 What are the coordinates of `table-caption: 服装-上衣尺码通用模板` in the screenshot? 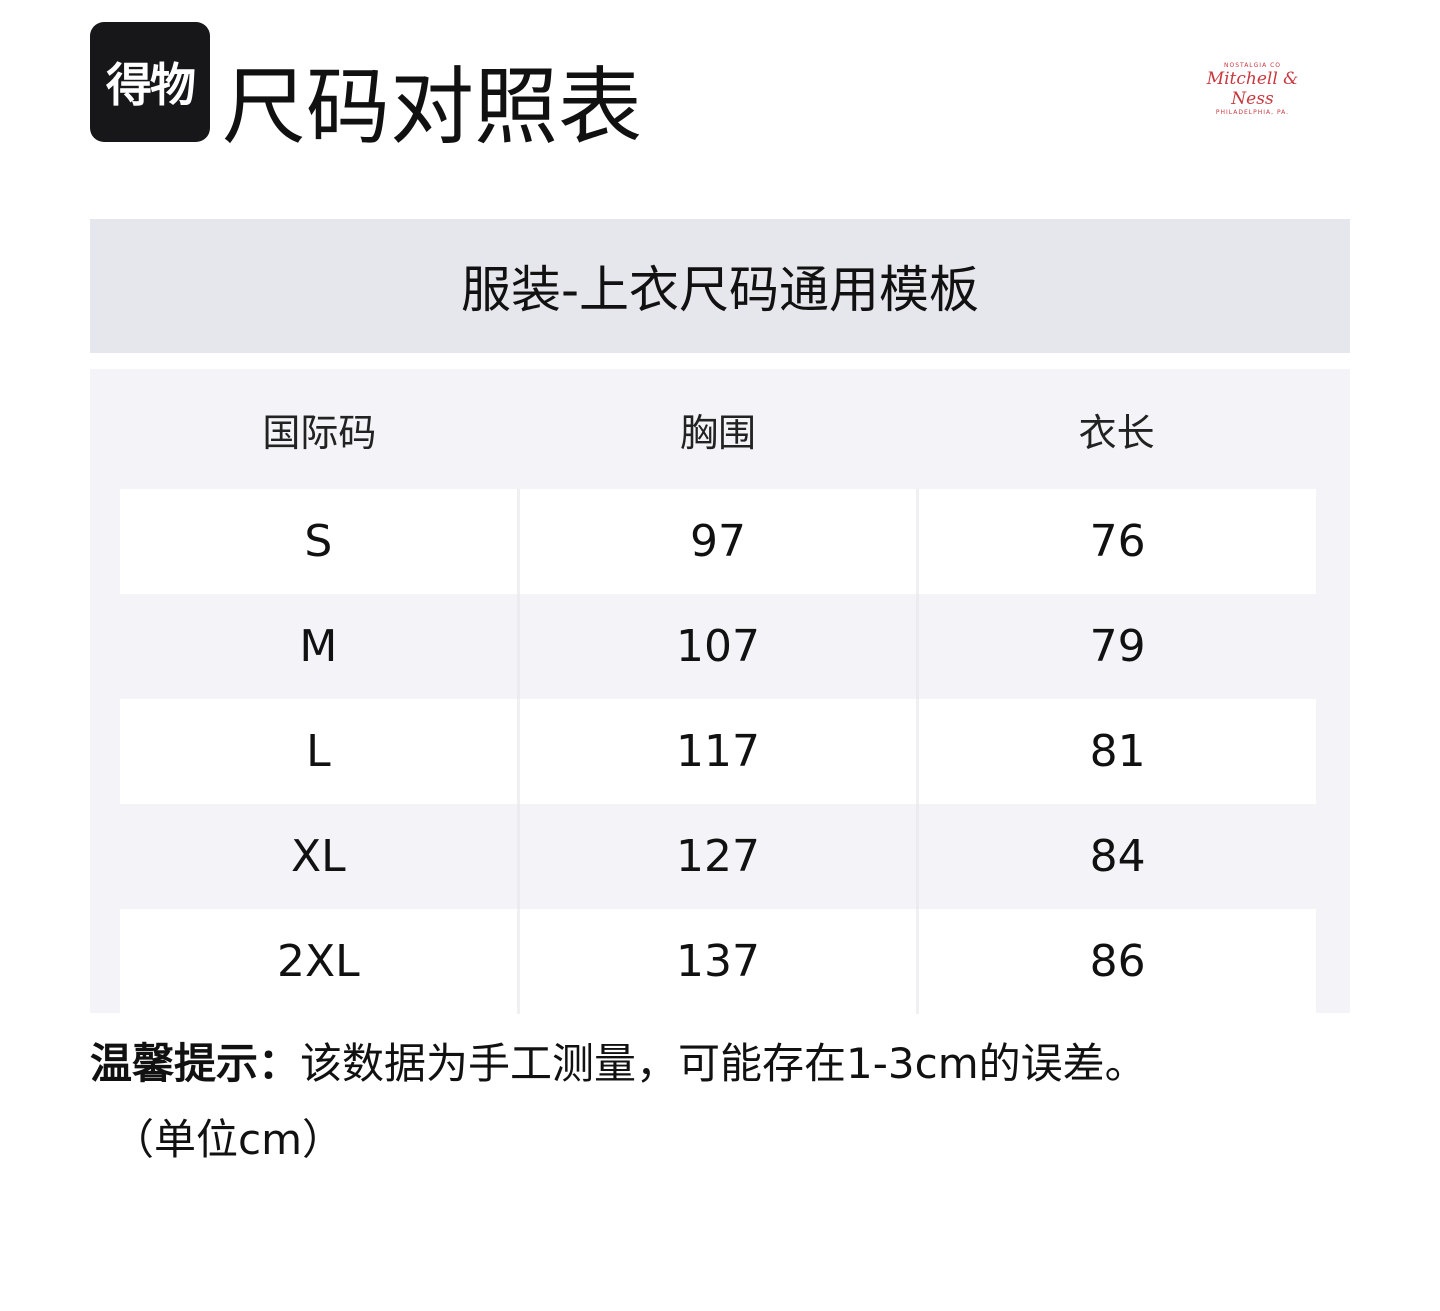 It's located at (720, 286).